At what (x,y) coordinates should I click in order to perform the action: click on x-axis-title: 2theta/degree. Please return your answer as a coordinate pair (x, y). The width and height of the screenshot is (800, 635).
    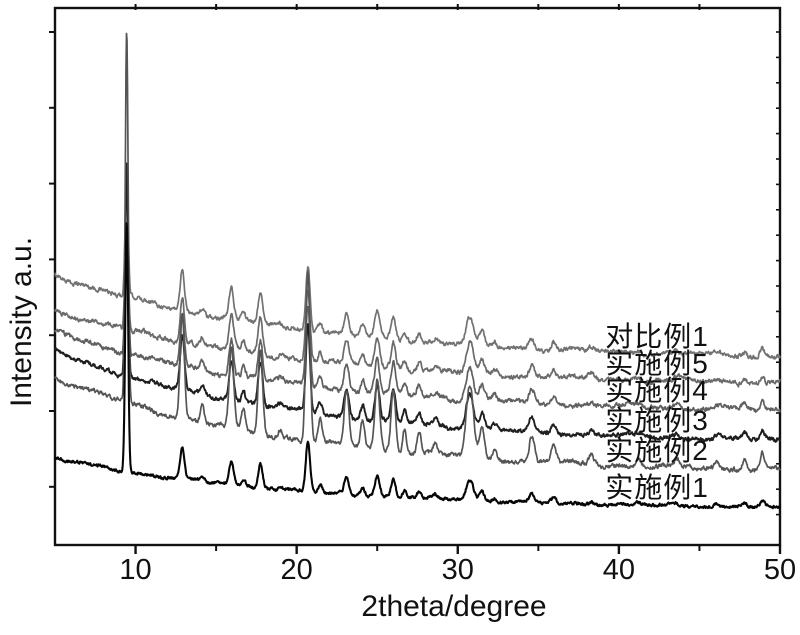
    Looking at the image, I should click on (454, 606).